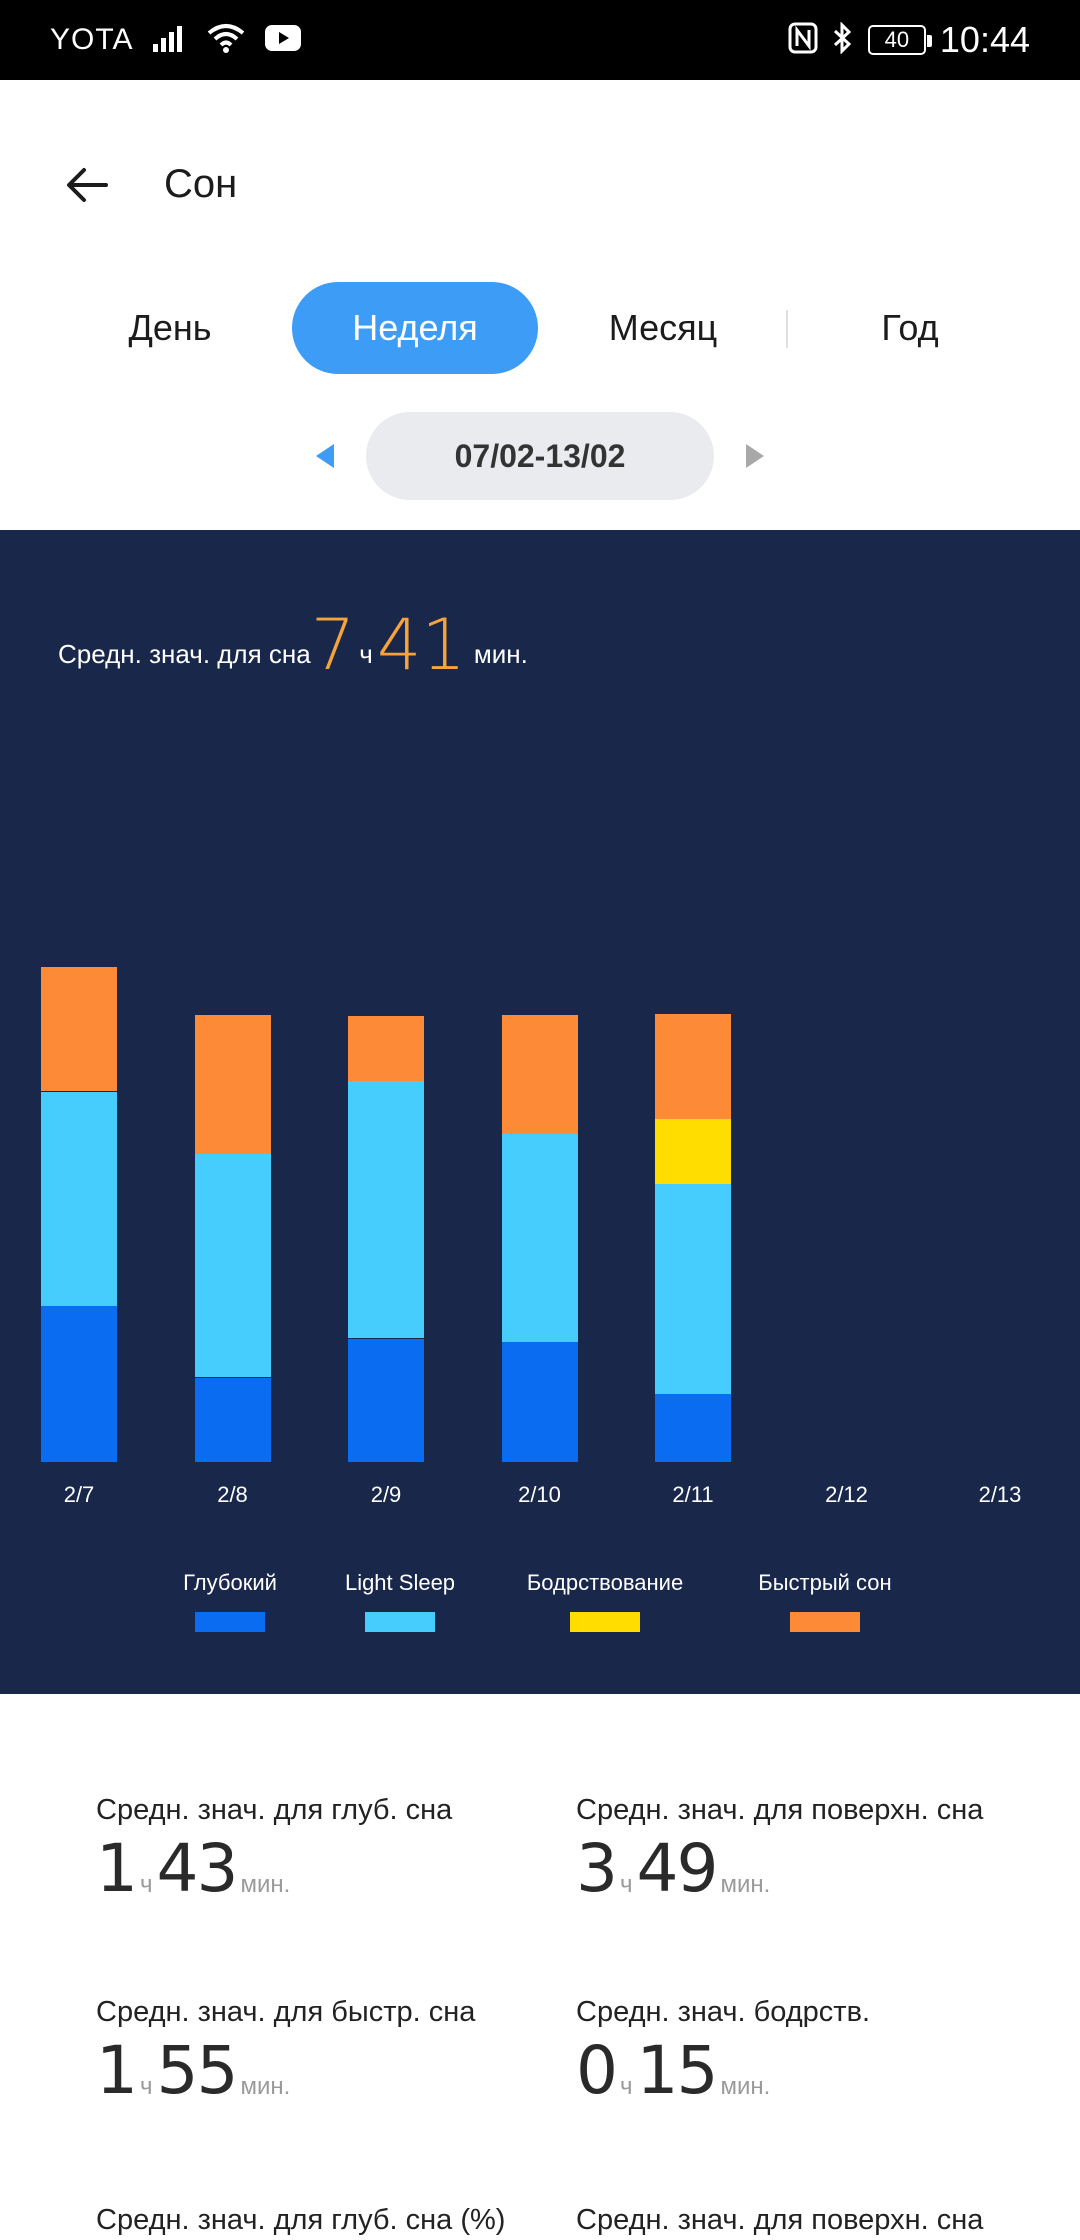 Image resolution: width=1080 pixels, height=2240 pixels. I want to click on average-sleep-hours: 7, so click(333, 645).